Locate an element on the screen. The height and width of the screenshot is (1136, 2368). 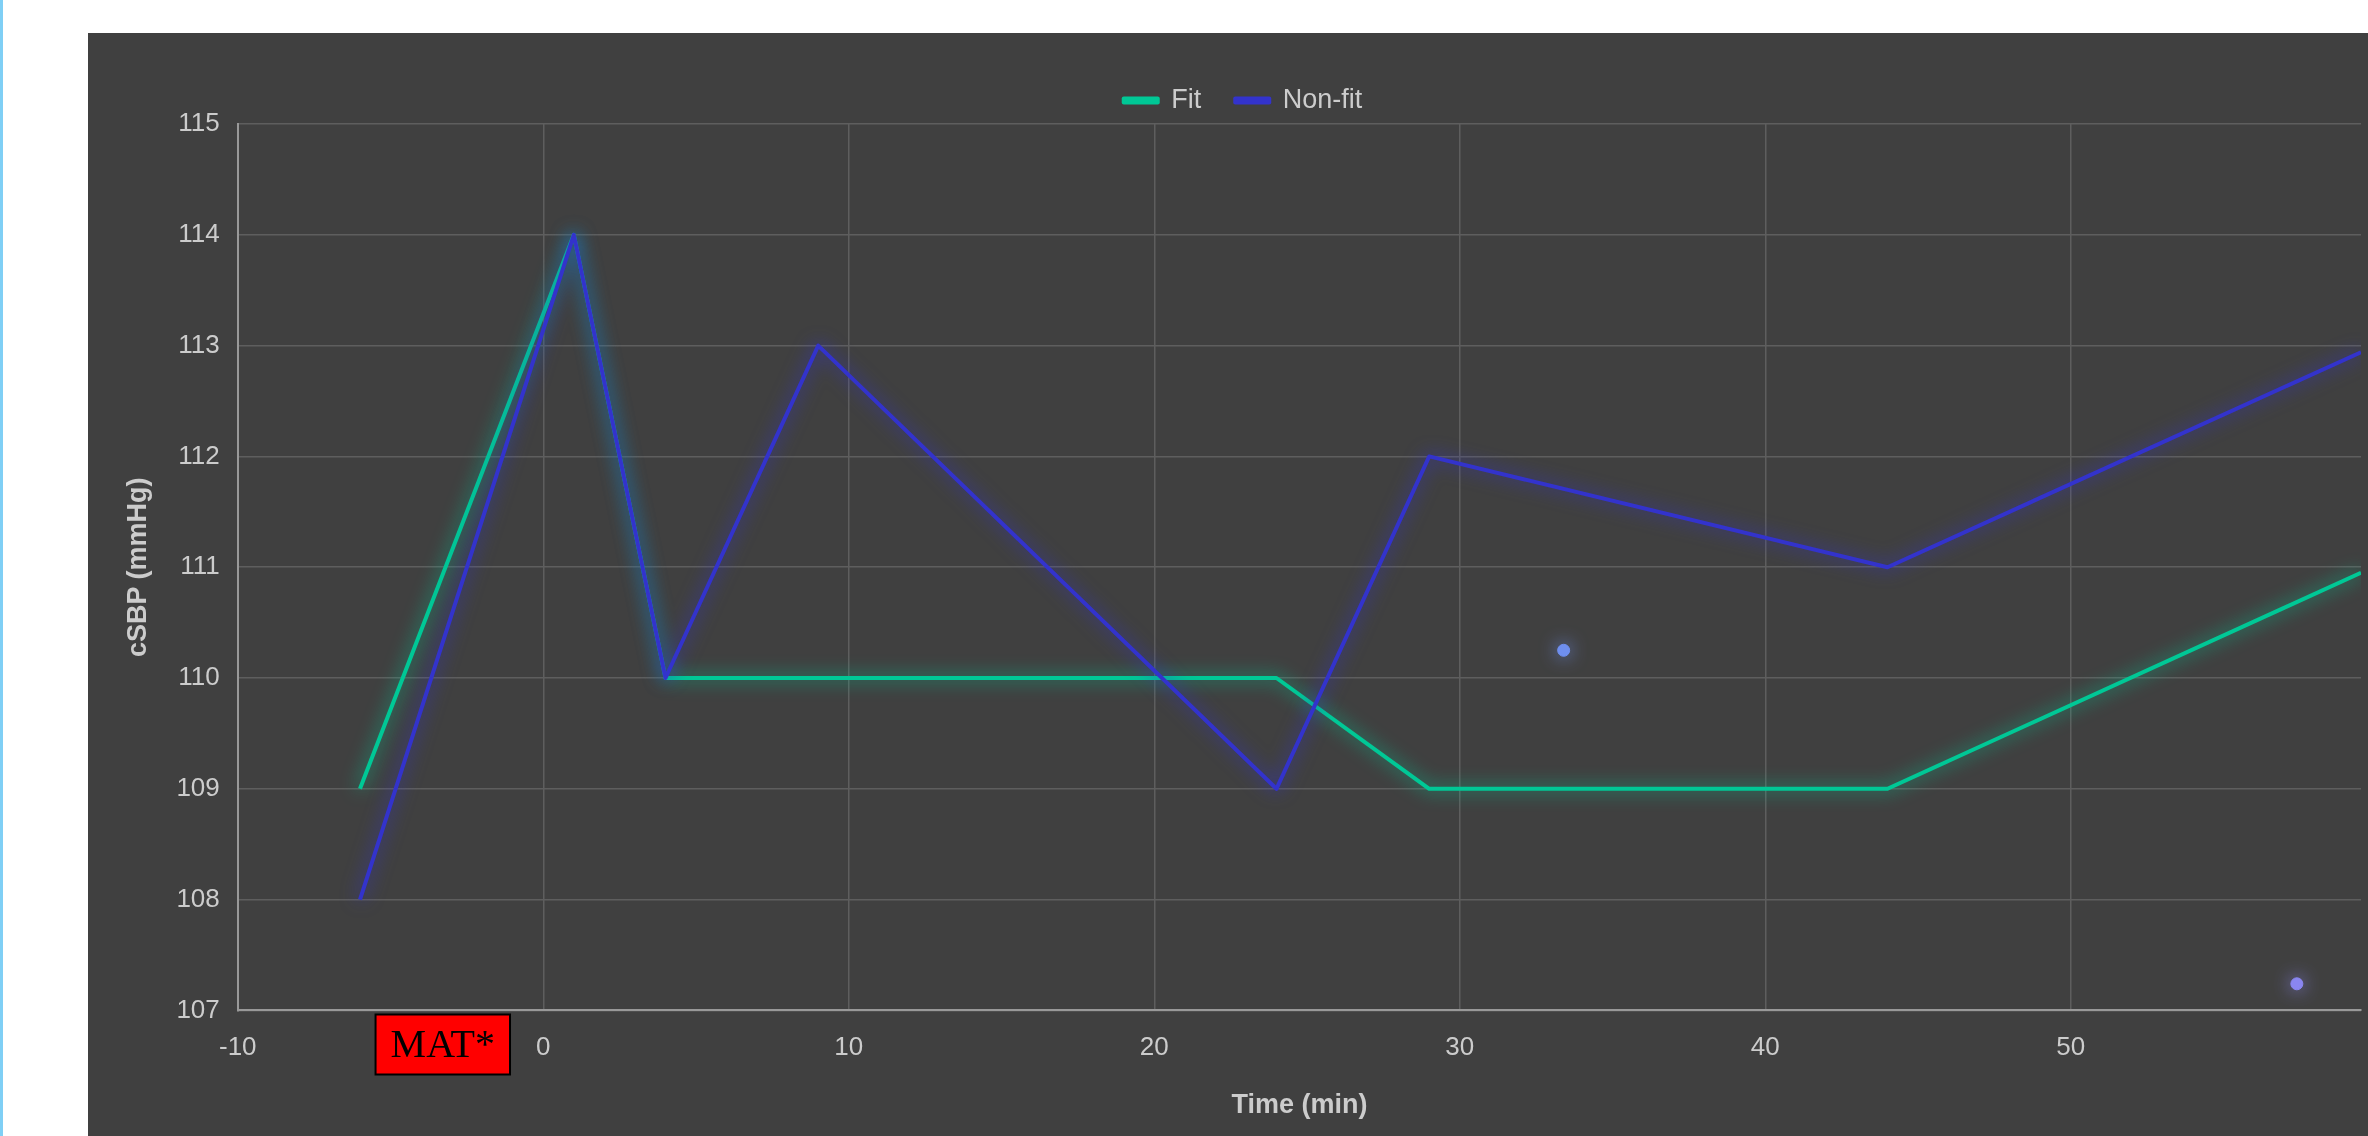
x-tick-label: 30 is located at coordinates (1460, 1046).